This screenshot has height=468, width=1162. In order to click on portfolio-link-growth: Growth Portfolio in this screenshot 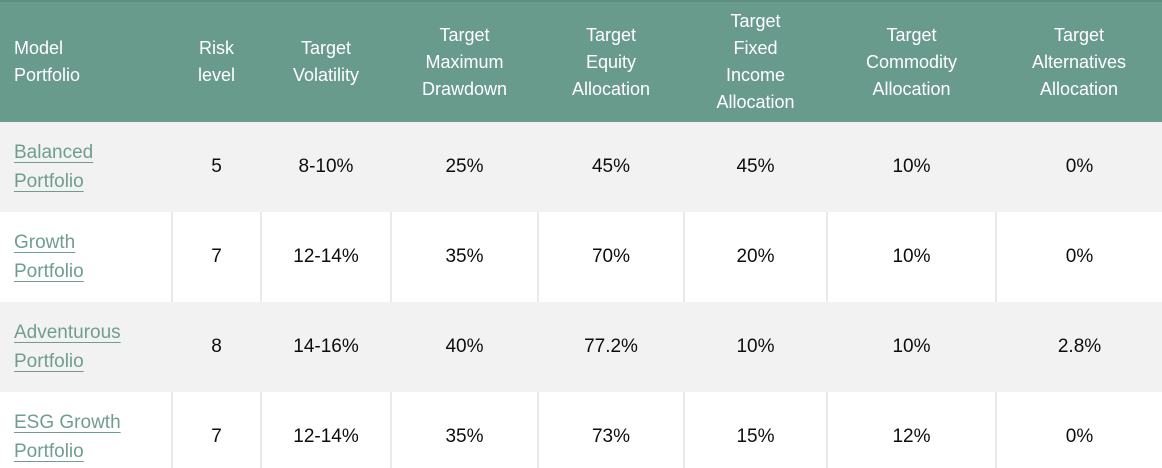, I will do `click(49, 256)`.